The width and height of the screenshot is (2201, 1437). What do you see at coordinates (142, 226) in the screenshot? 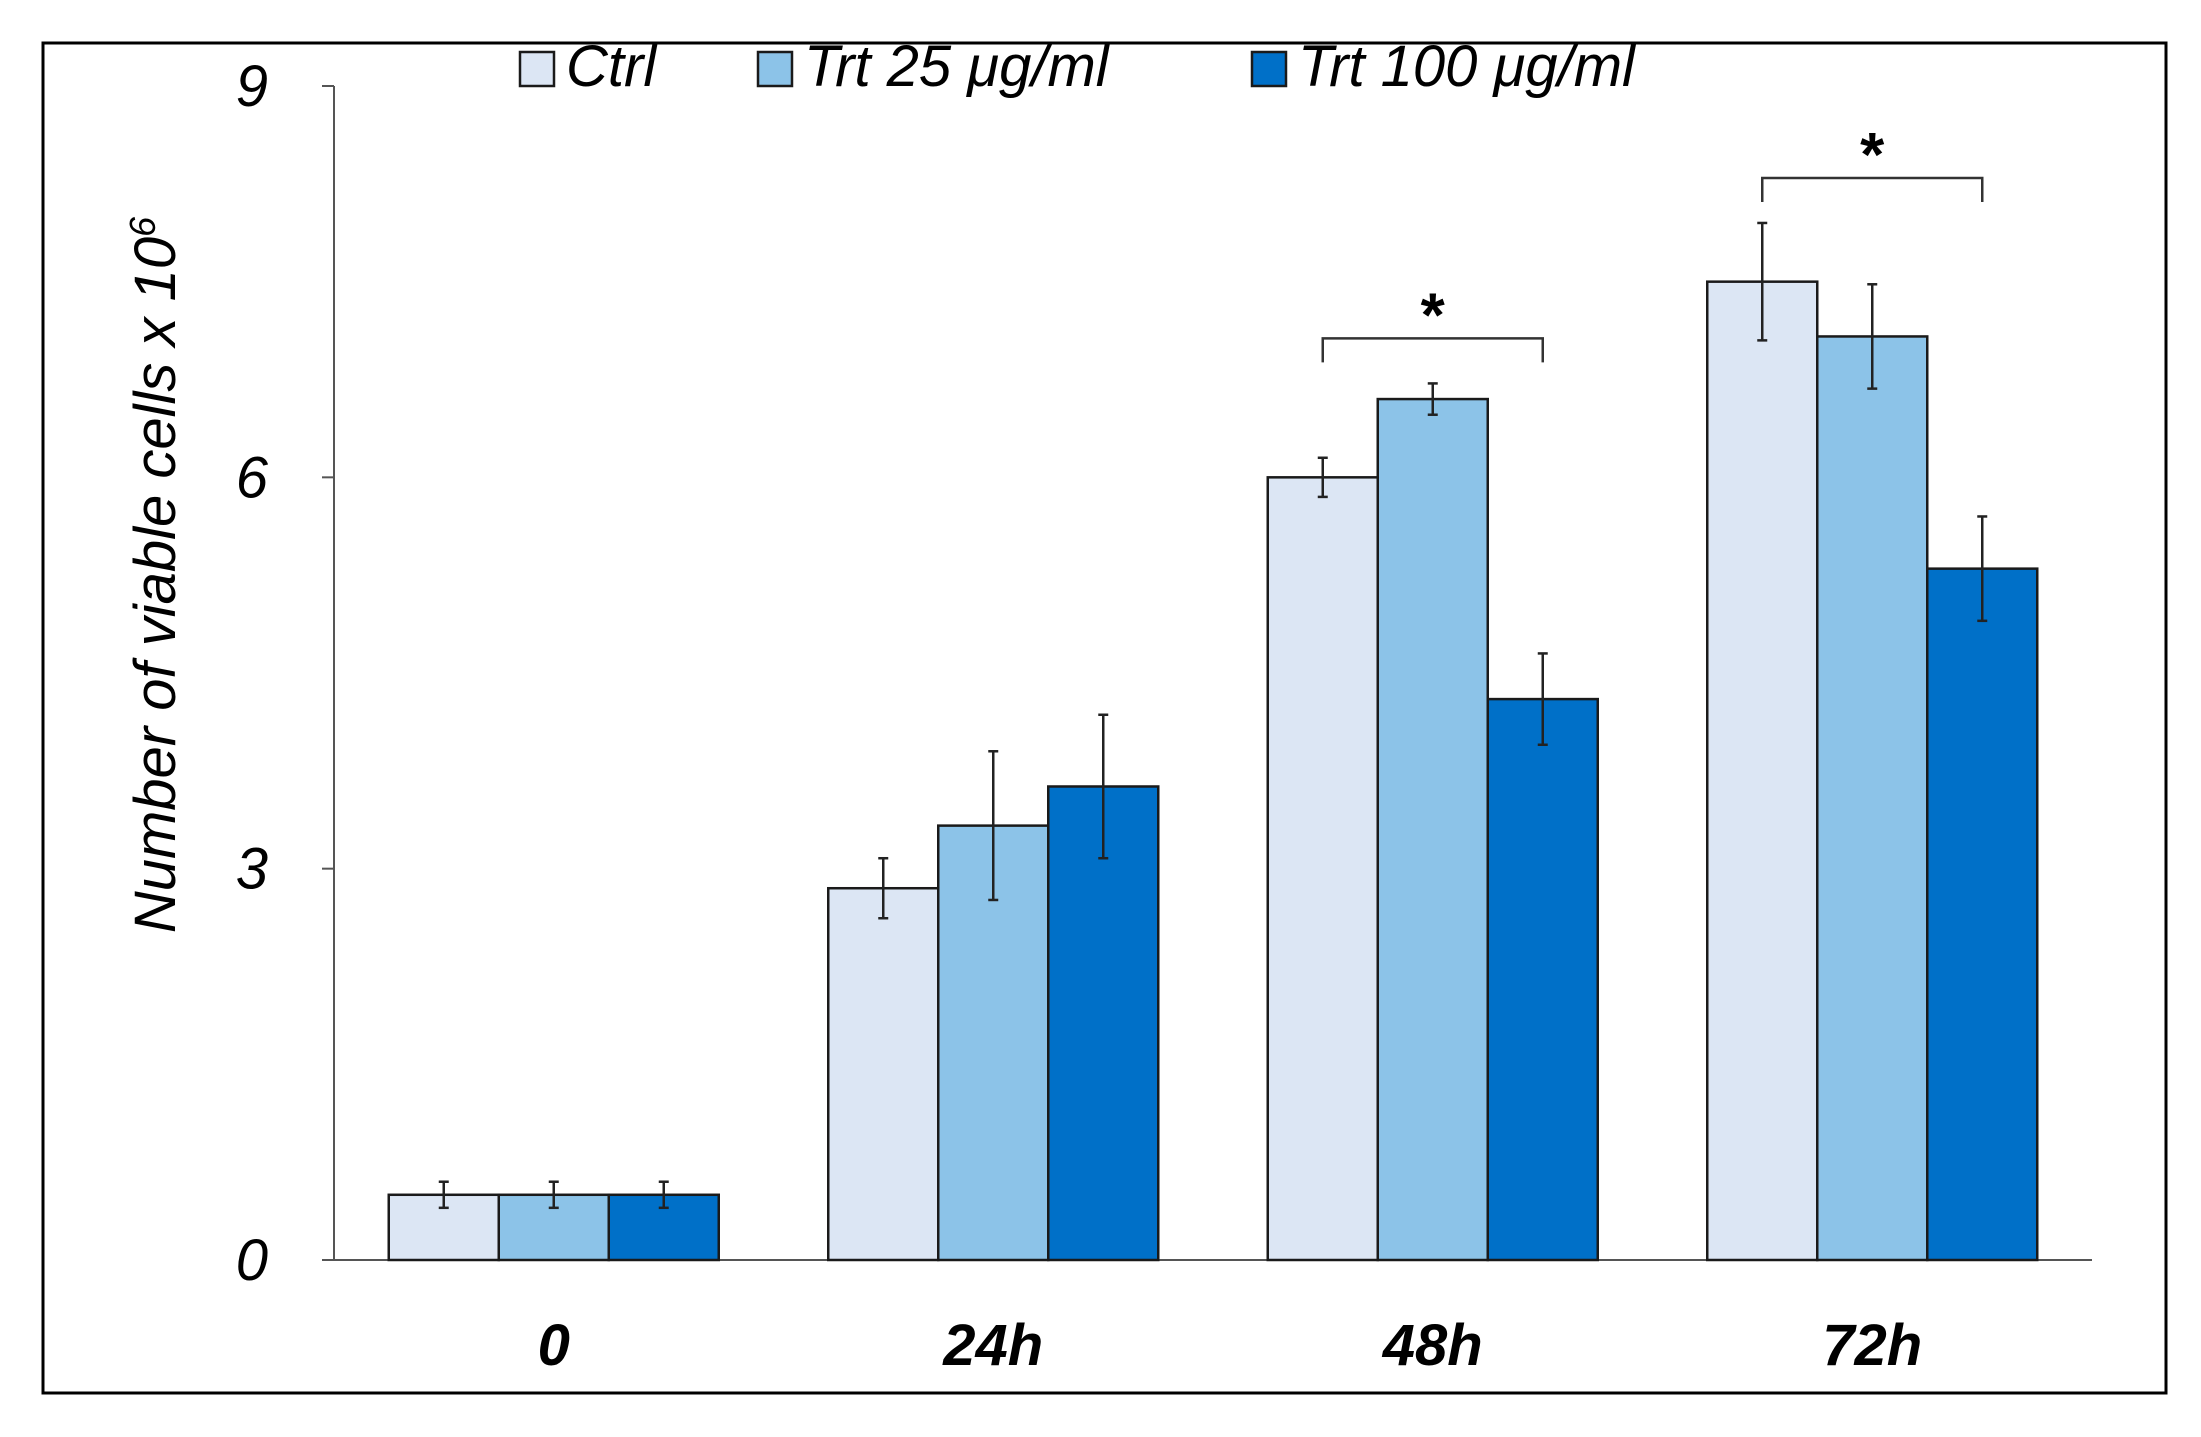
I see `y-axis-title-exponent: 6` at bounding box center [142, 226].